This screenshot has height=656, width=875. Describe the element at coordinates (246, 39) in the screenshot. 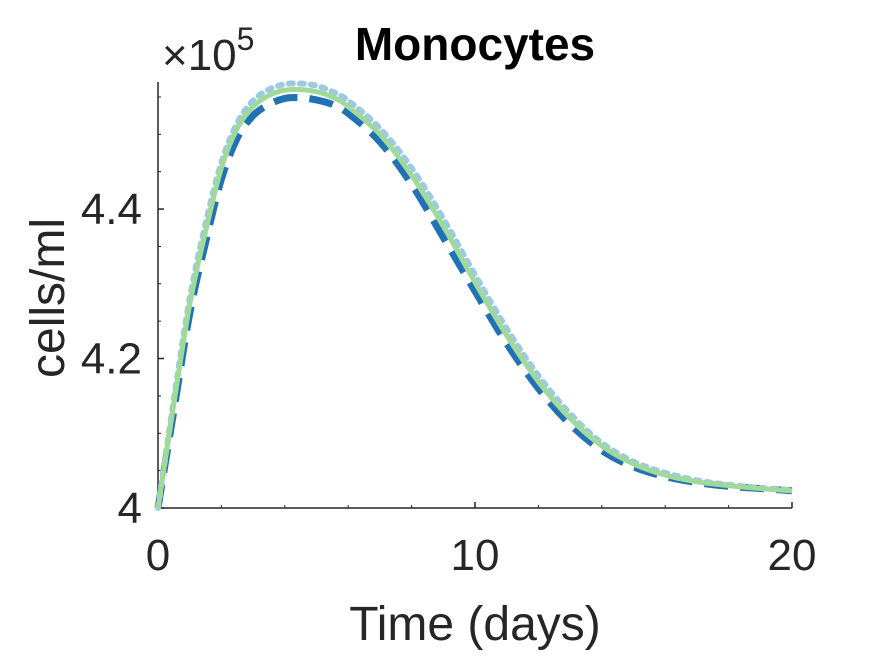

I see `y-exponent-power: 5` at that location.